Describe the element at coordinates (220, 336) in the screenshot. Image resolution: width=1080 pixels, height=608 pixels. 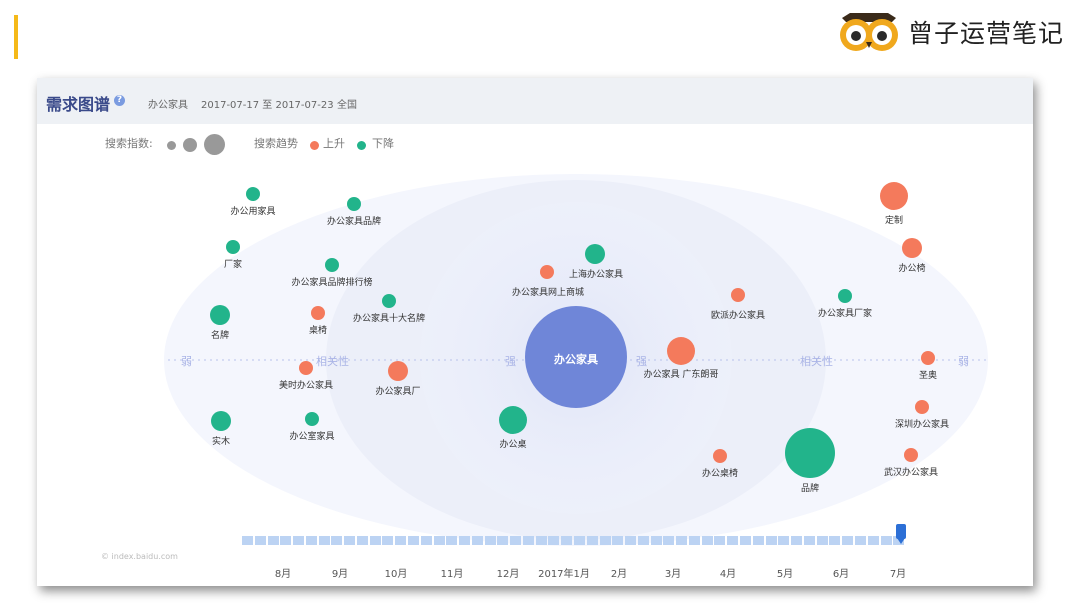
I see `keyword-node-label: 名牌` at that location.